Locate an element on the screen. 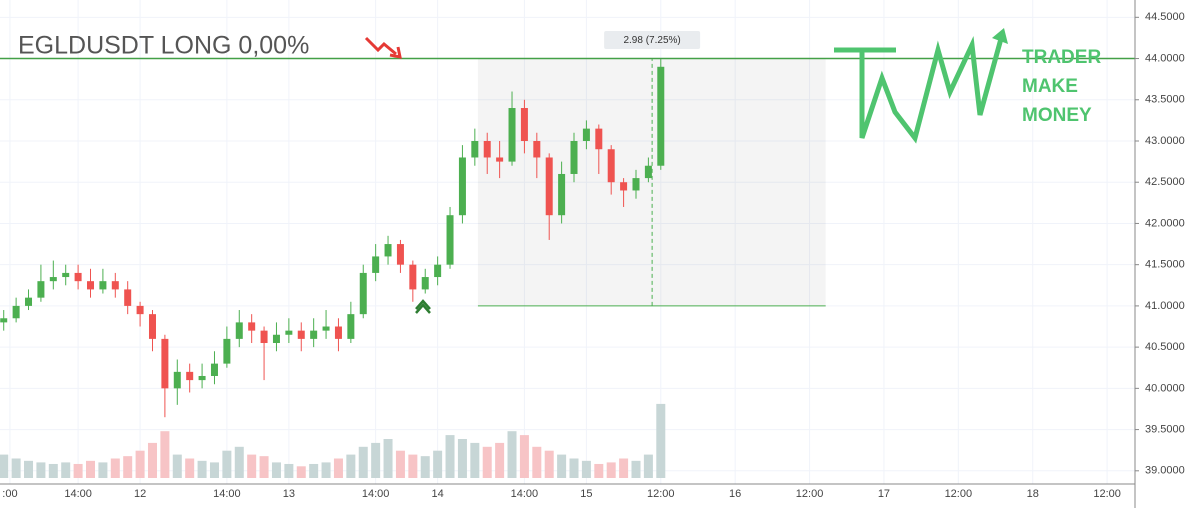  y-tick-label: 41.0000 is located at coordinates (1165, 306).